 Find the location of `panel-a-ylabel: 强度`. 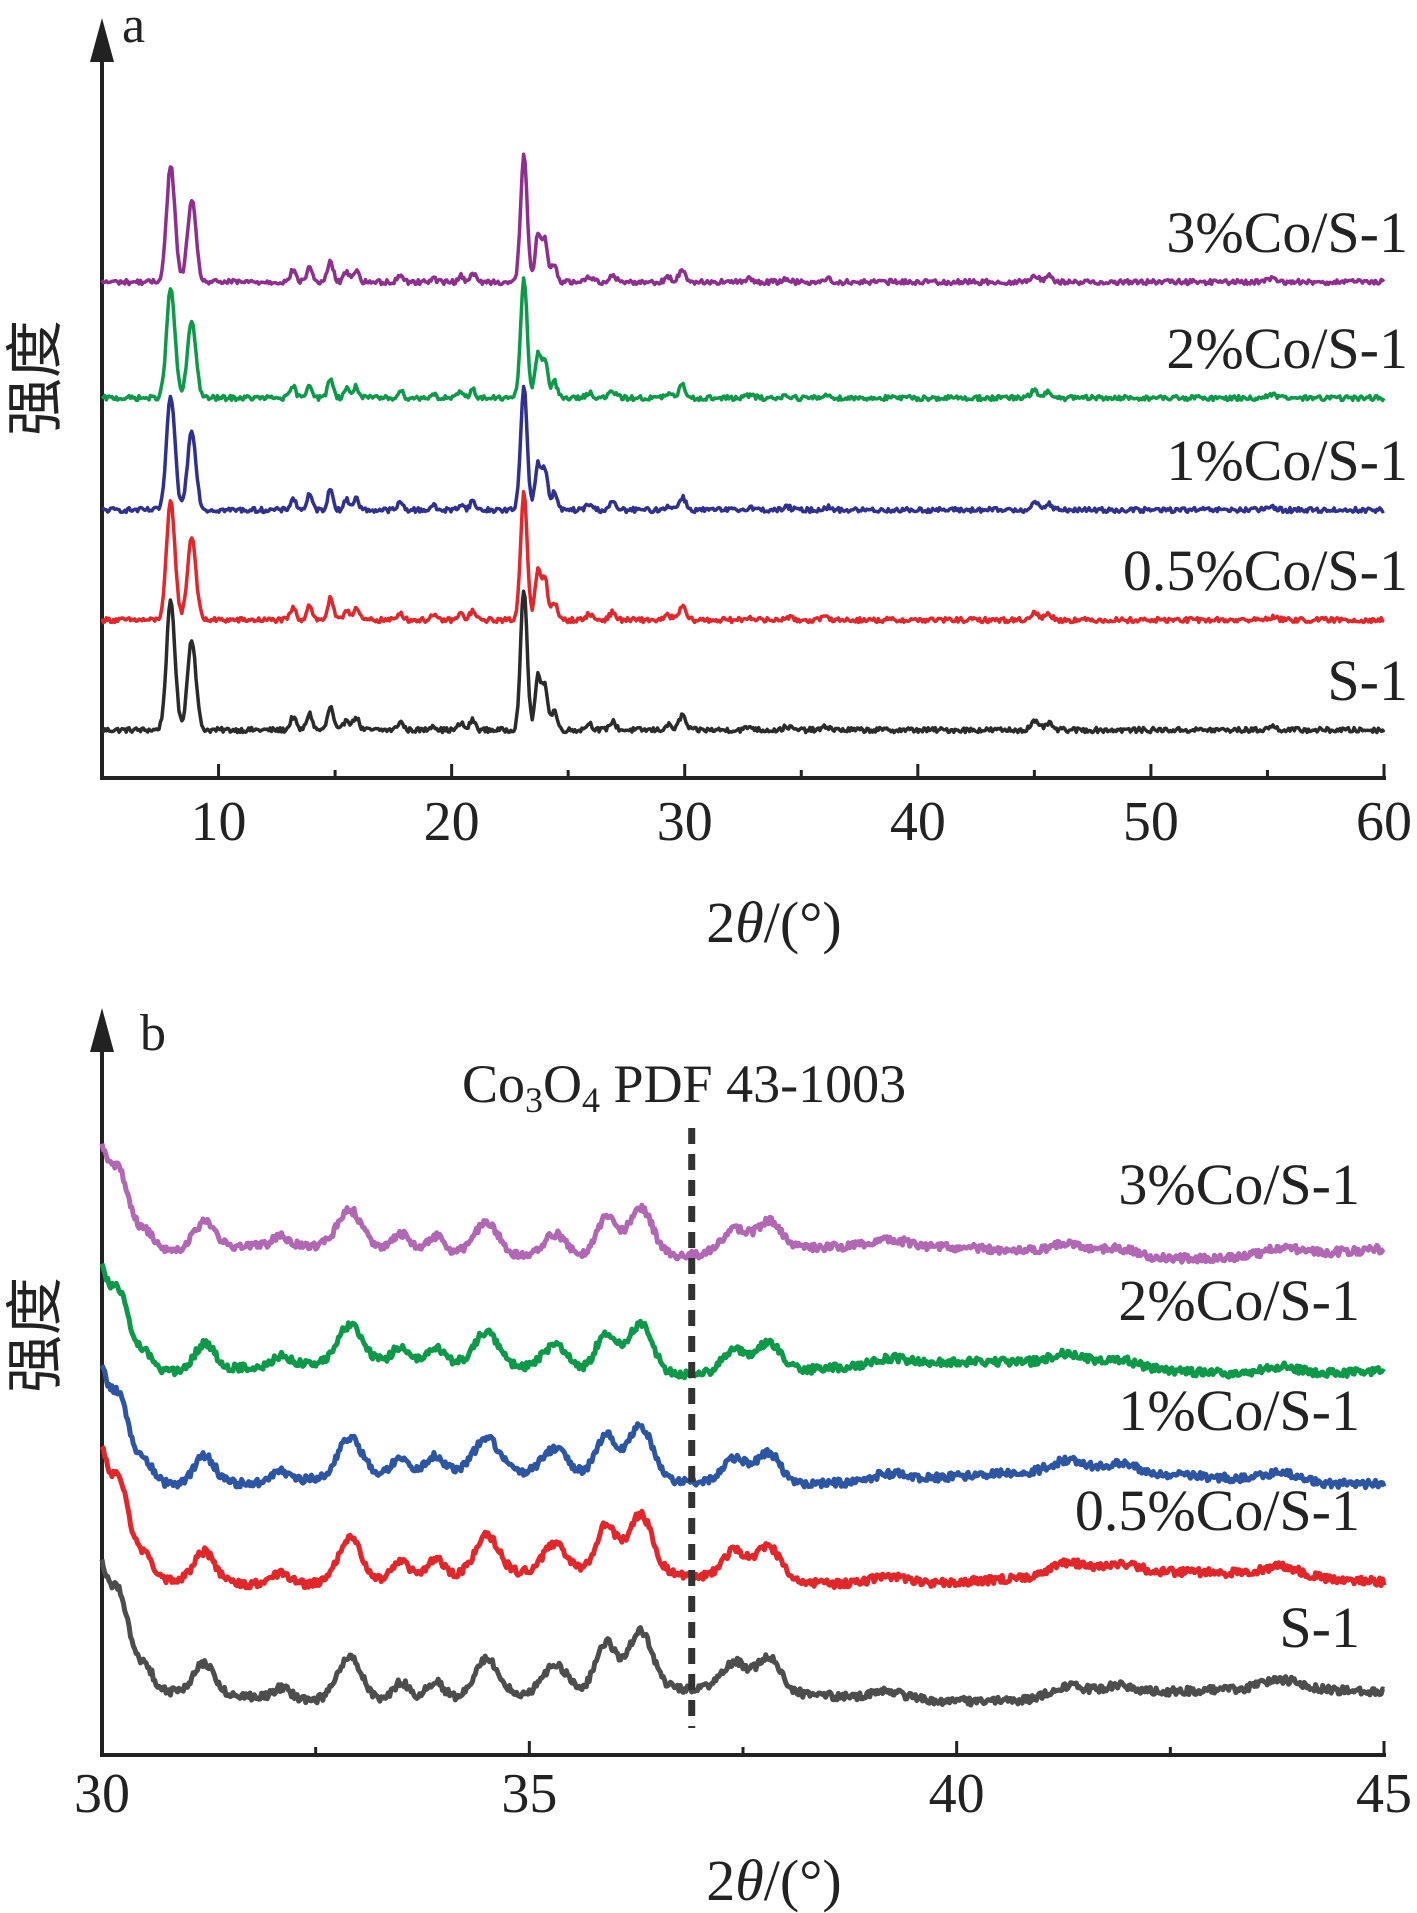

panel-a-ylabel: 强度 is located at coordinates (35, 378).